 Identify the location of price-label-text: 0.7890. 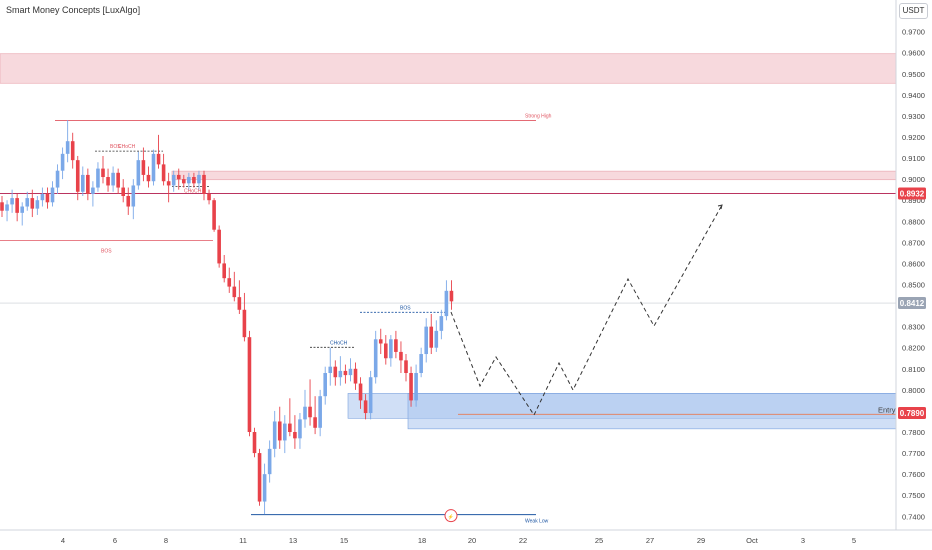
(912, 413).